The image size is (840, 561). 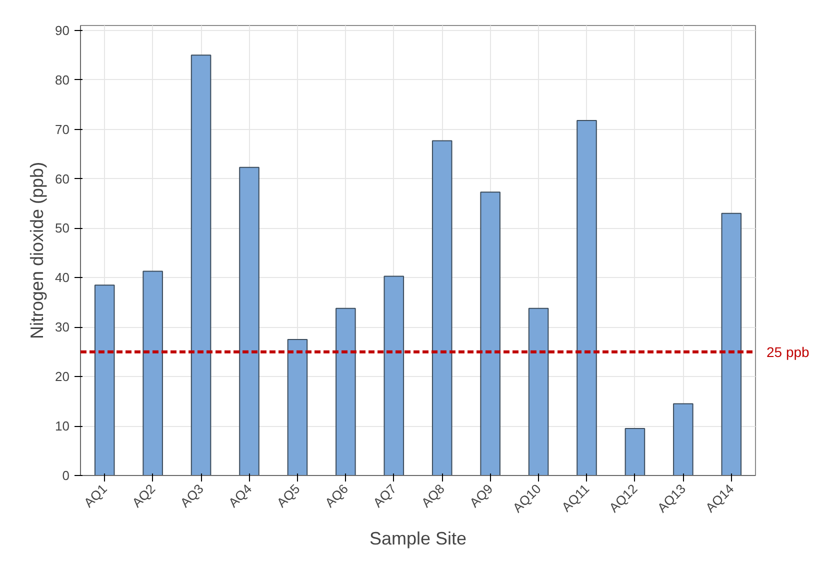 I want to click on y-tick-label: 70, so click(x=62, y=129).